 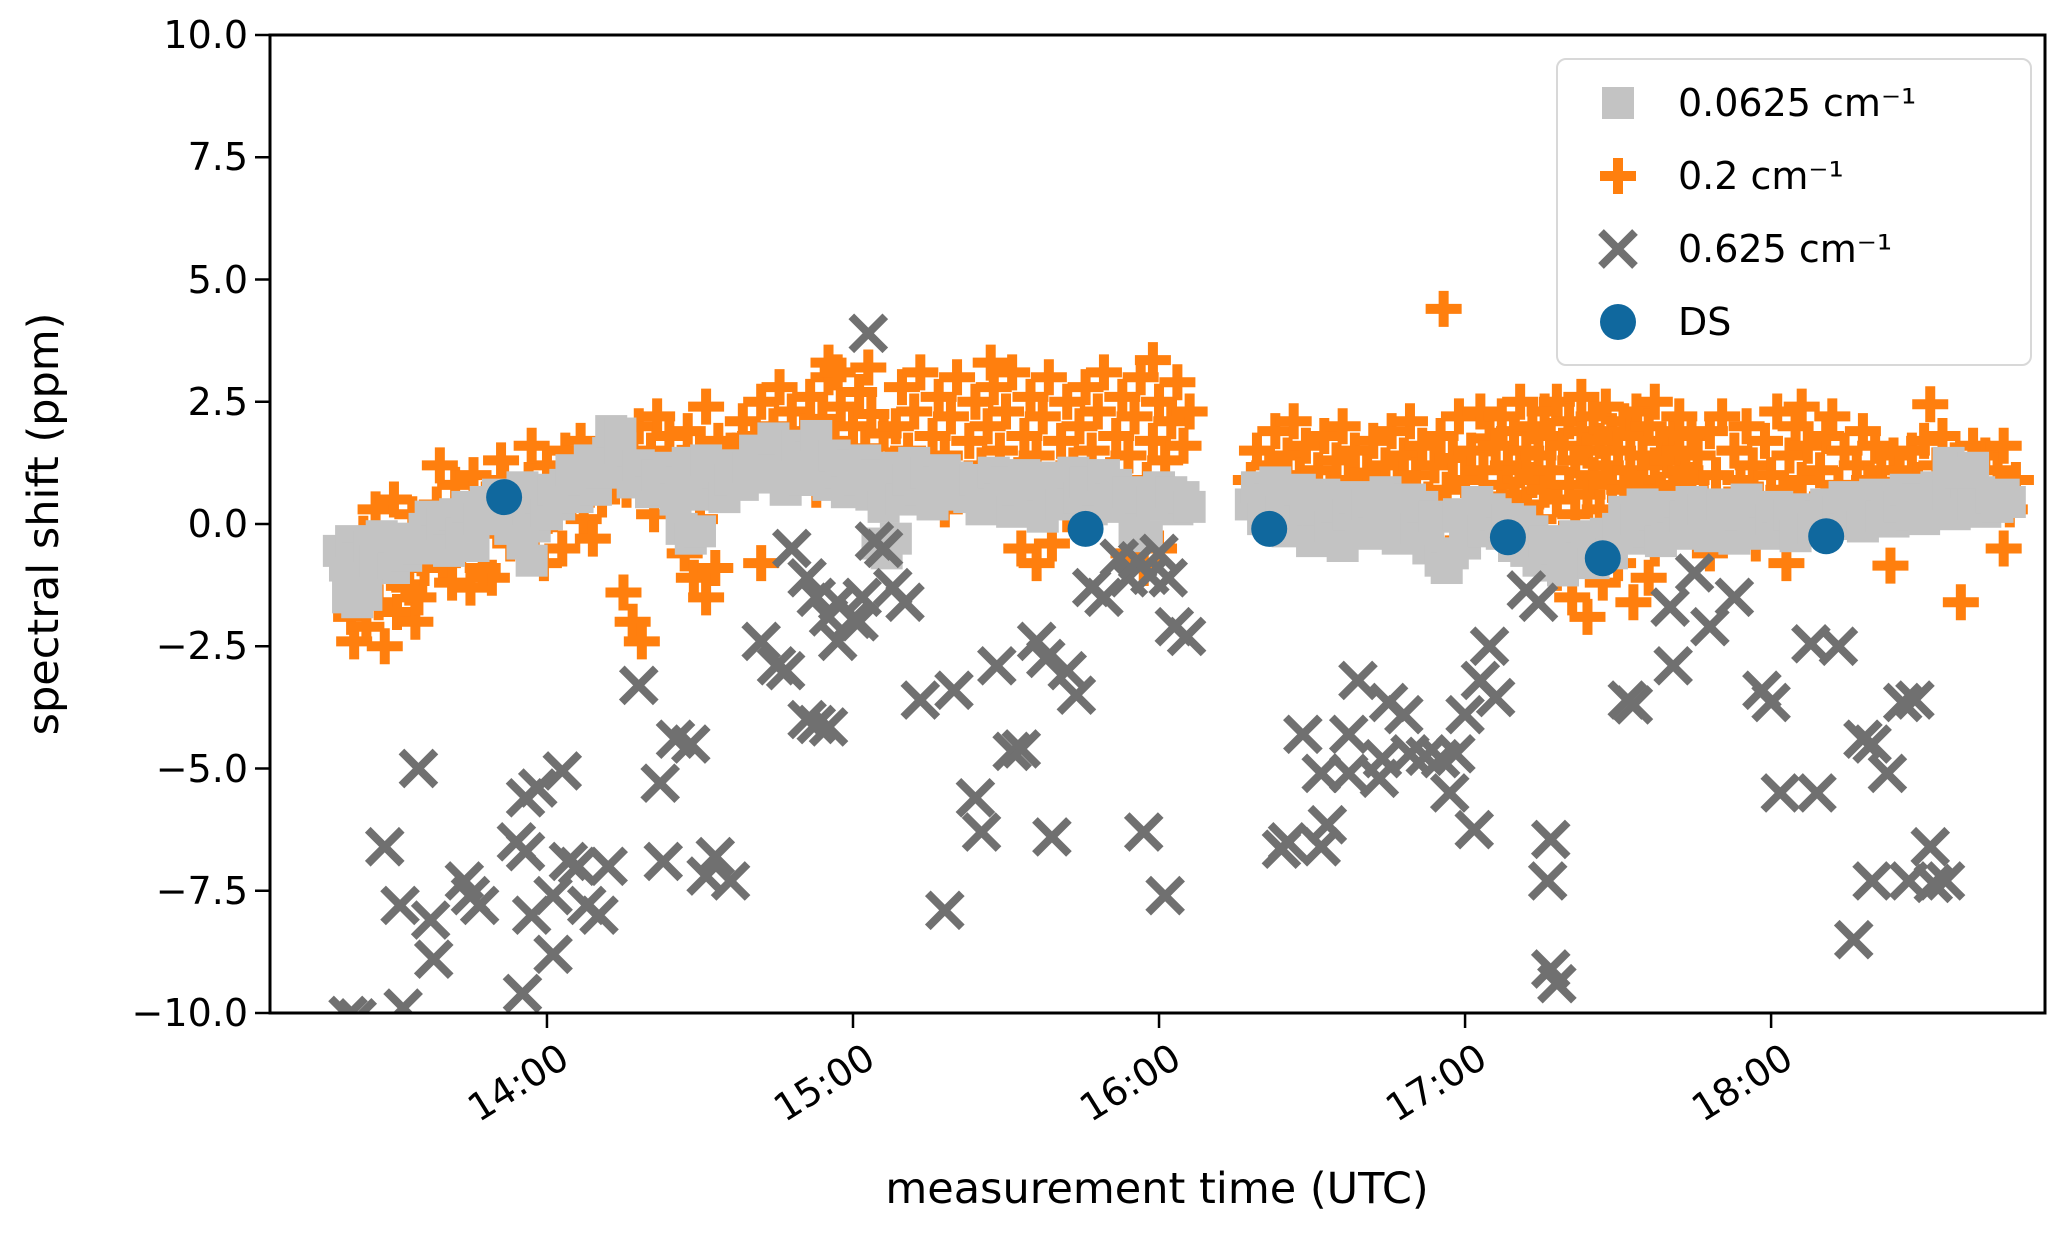 What do you see at coordinates (189, 1013) in the screenshot?
I see `y-tick-label: −10.0` at bounding box center [189, 1013].